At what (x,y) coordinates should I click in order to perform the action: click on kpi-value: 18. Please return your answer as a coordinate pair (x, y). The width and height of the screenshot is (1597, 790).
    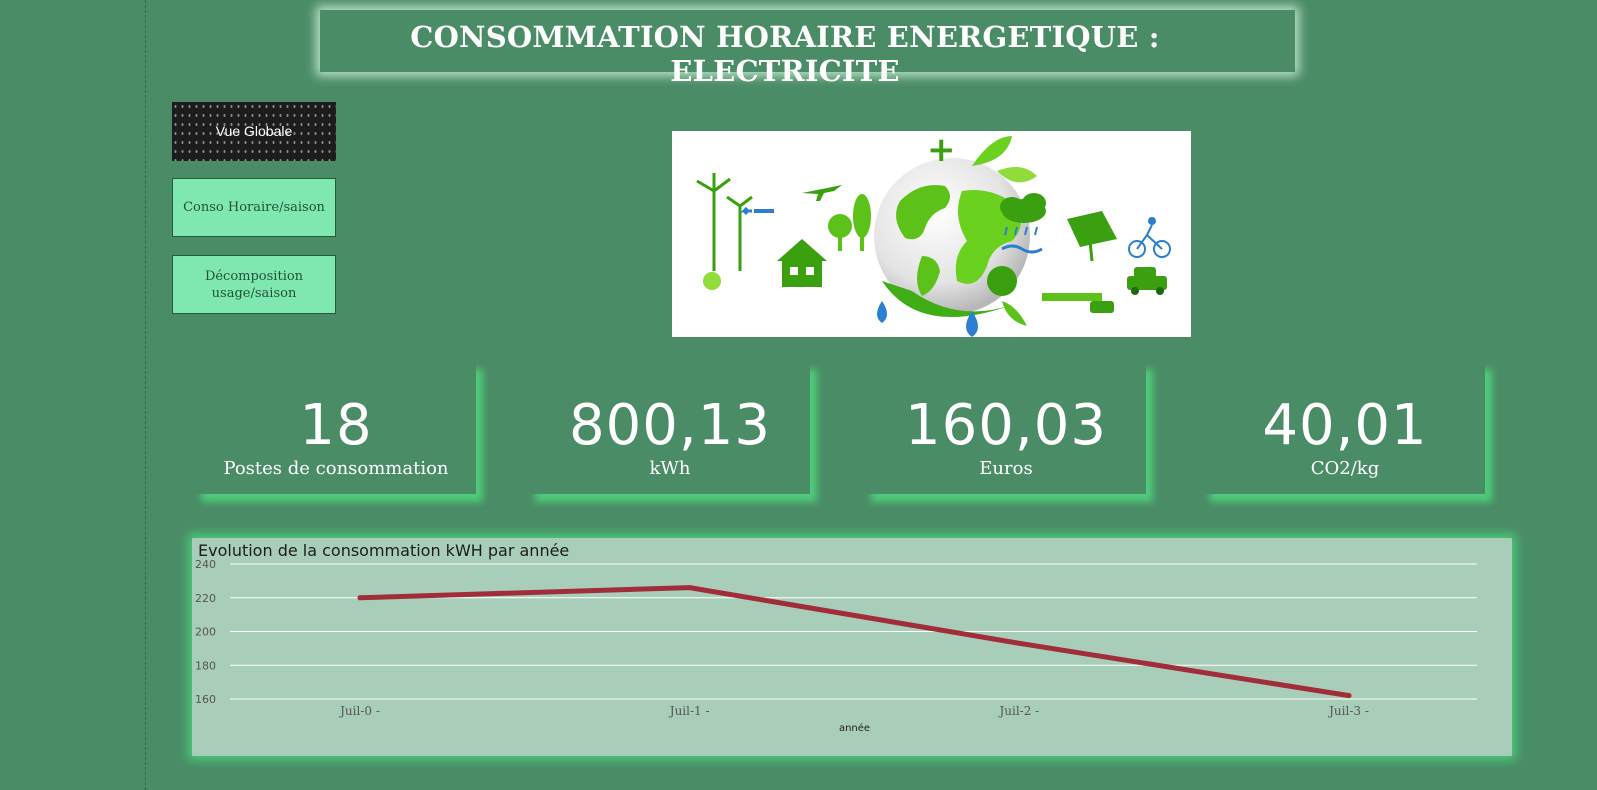
    Looking at the image, I should click on (336, 425).